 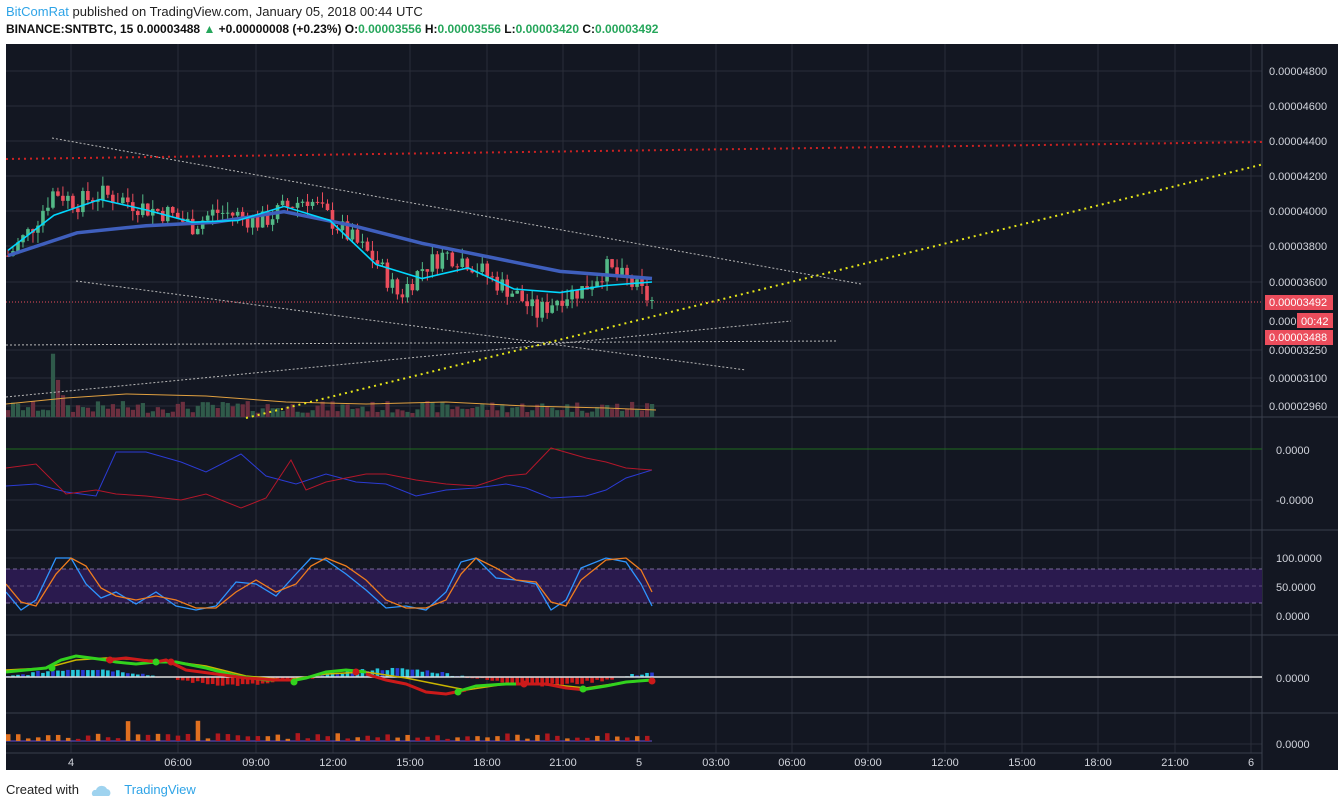 I want to click on open-value: 0.00003556, so click(x=390, y=29).